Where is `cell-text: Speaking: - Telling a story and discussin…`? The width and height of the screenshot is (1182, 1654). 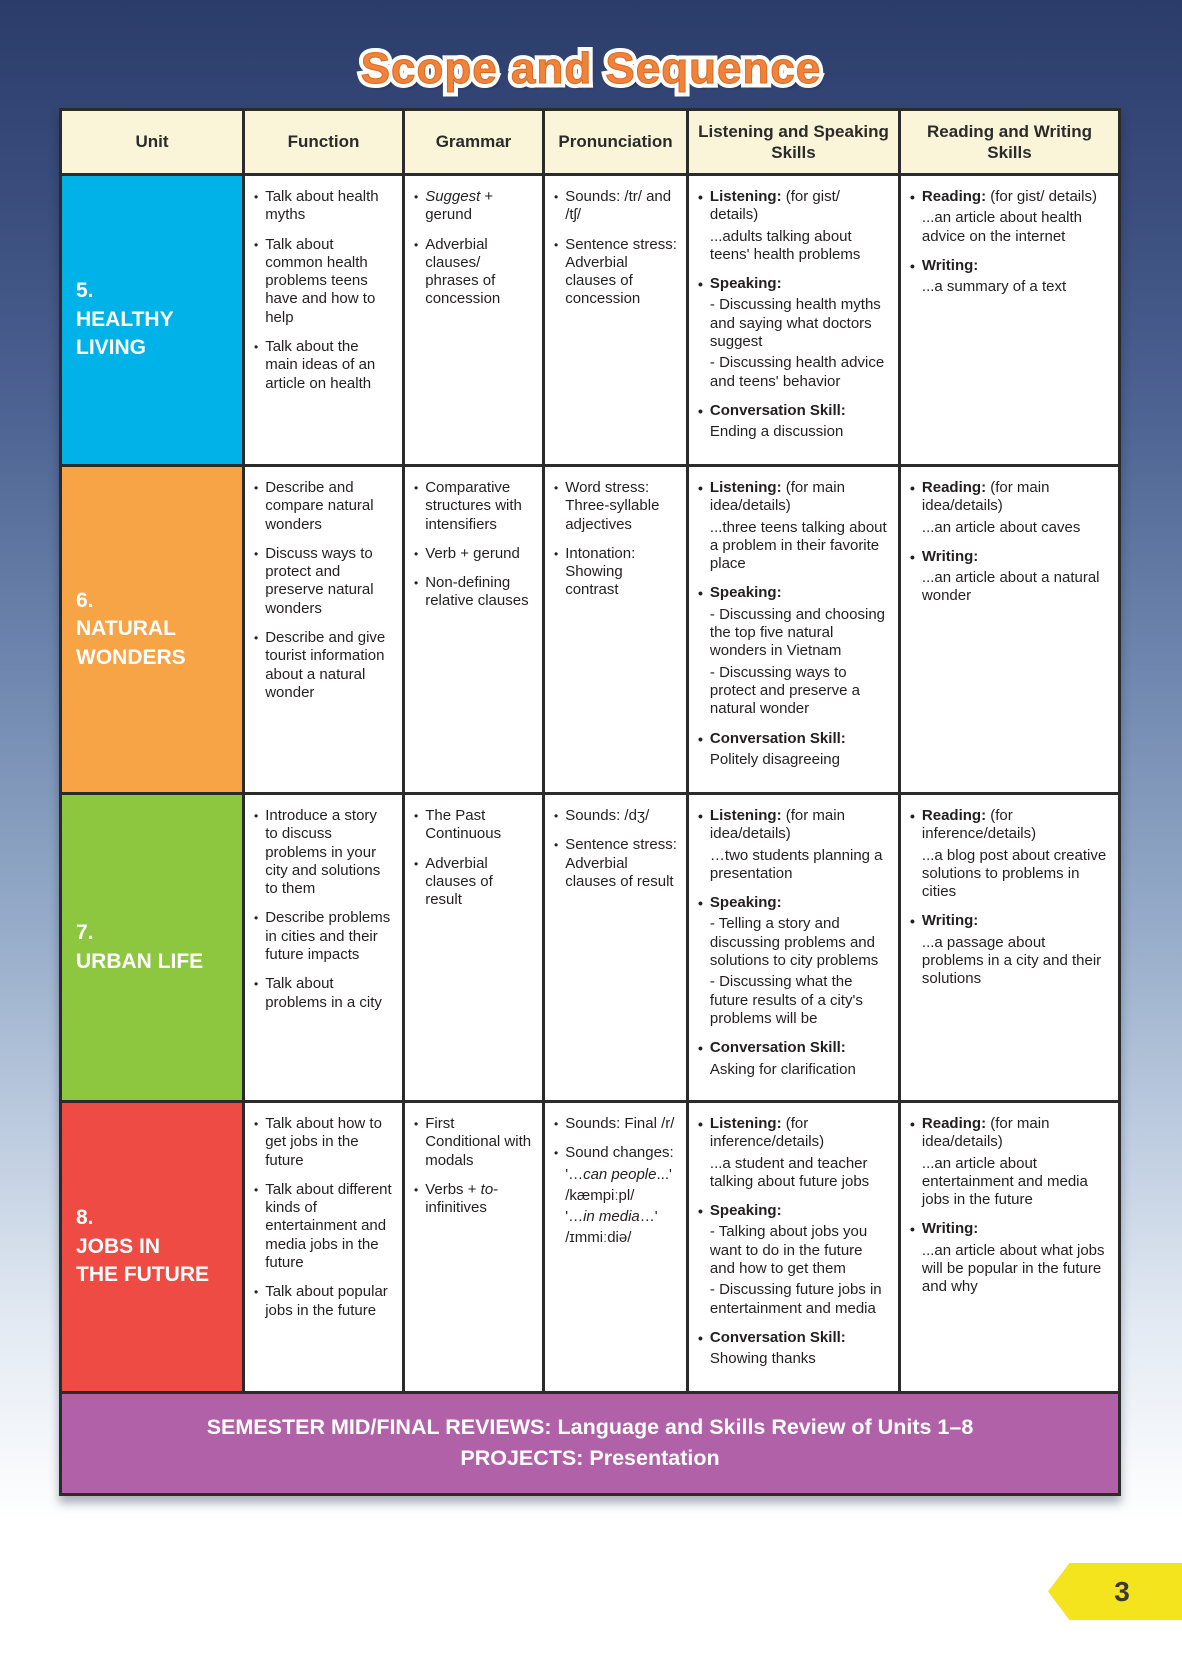 cell-text: Speaking: - Telling a story and discussin… is located at coordinates (794, 960).